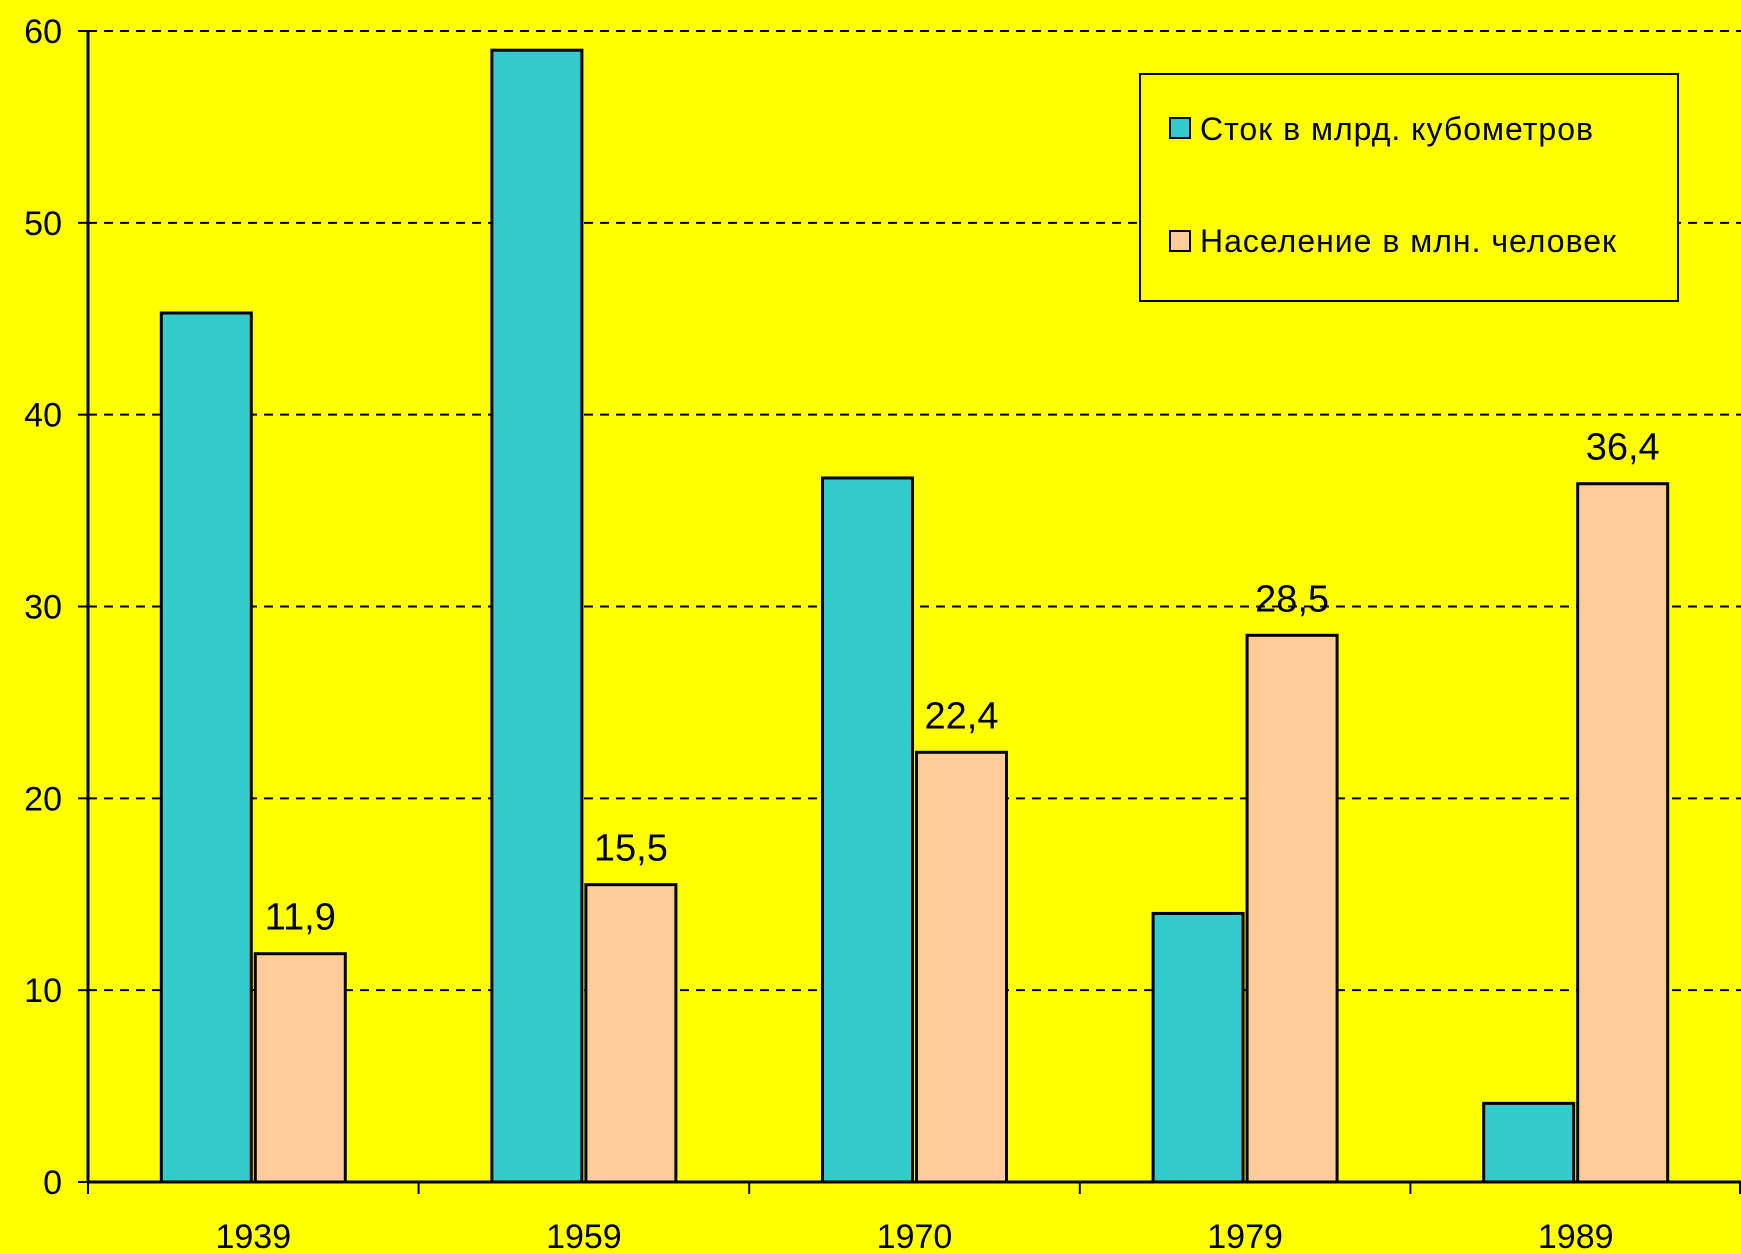 The height and width of the screenshot is (1254, 1741). Describe the element at coordinates (1529, 1142) in the screenshot. I see `bar-runoff-1989` at that location.